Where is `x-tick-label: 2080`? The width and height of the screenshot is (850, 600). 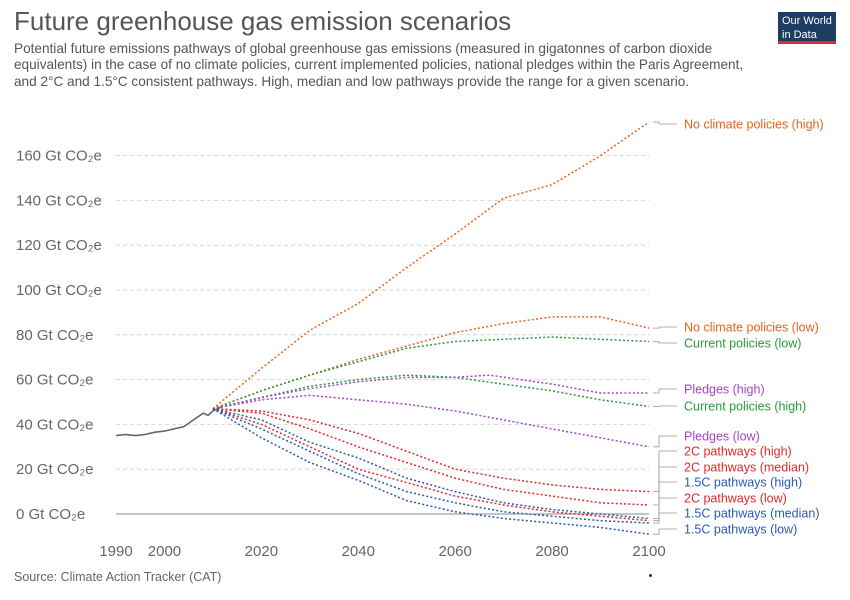
x-tick-label: 2080 is located at coordinates (551, 551).